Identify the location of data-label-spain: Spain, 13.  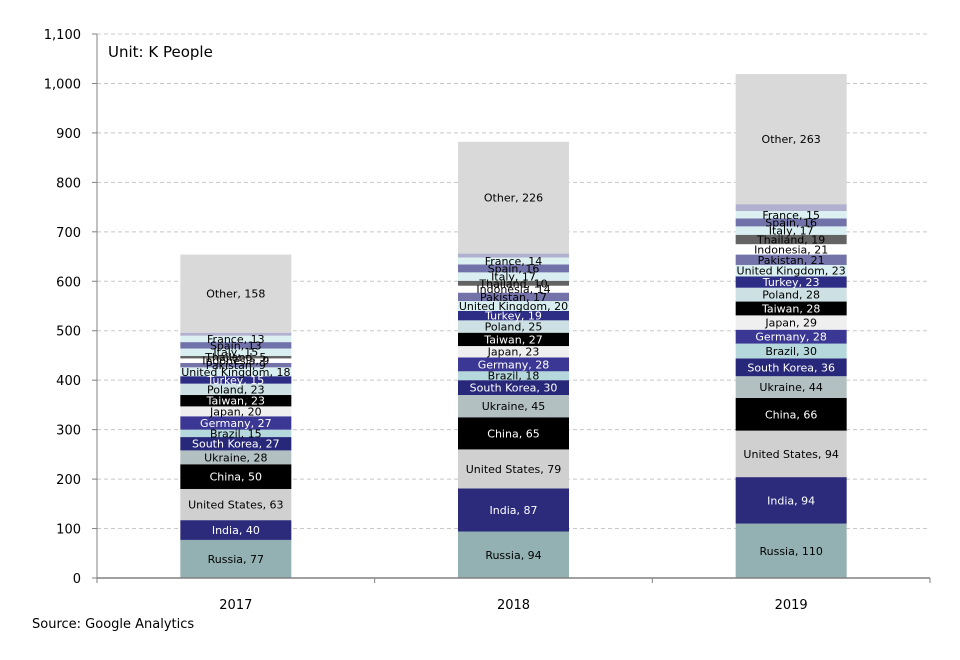
(236, 345).